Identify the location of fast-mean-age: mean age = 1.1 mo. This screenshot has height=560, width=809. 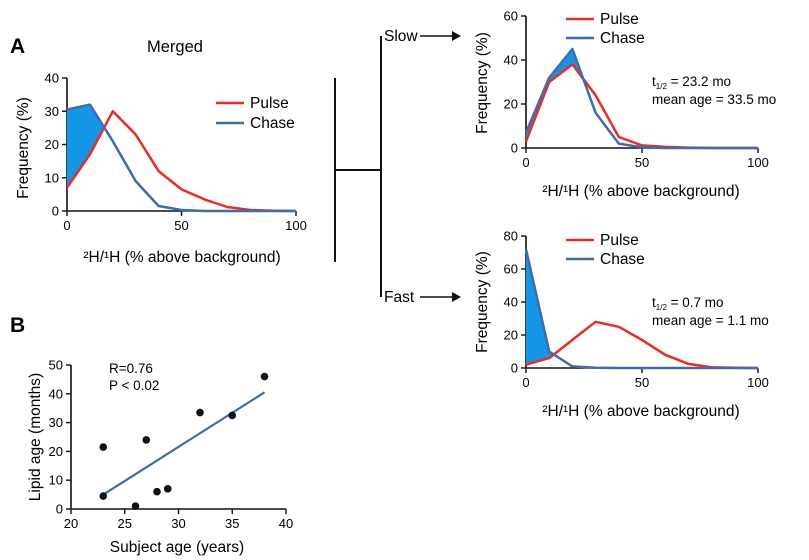
(710, 320).